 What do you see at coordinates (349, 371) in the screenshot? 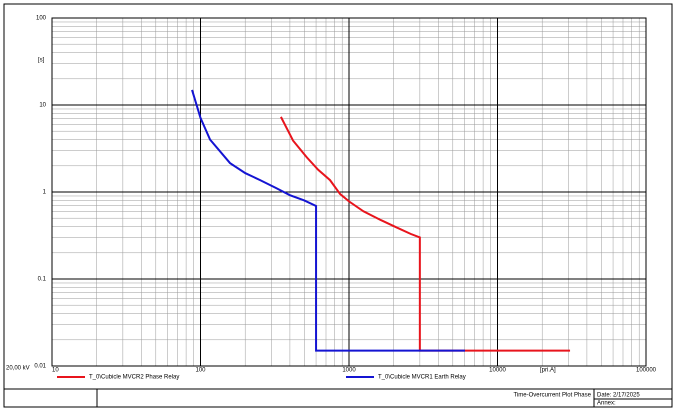
I see `x-tick-label: 1000` at bounding box center [349, 371].